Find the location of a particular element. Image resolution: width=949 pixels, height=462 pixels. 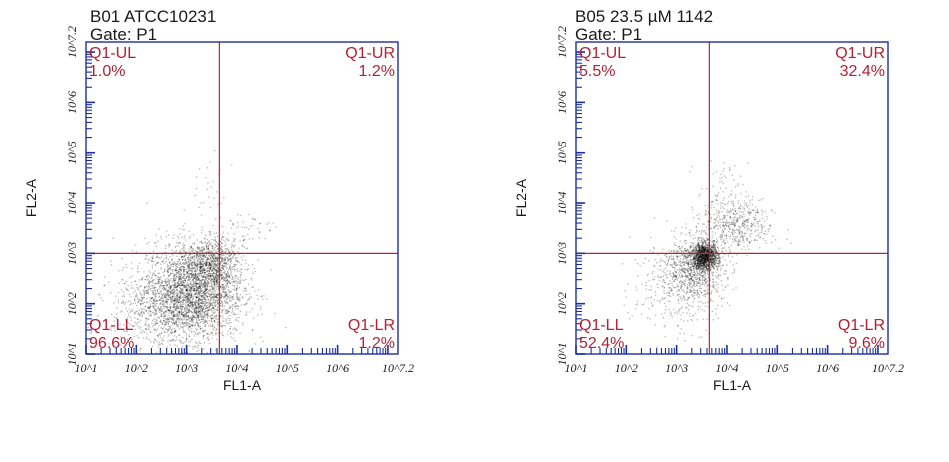

plot-subtitle: Gate: P1 is located at coordinates (608, 34).